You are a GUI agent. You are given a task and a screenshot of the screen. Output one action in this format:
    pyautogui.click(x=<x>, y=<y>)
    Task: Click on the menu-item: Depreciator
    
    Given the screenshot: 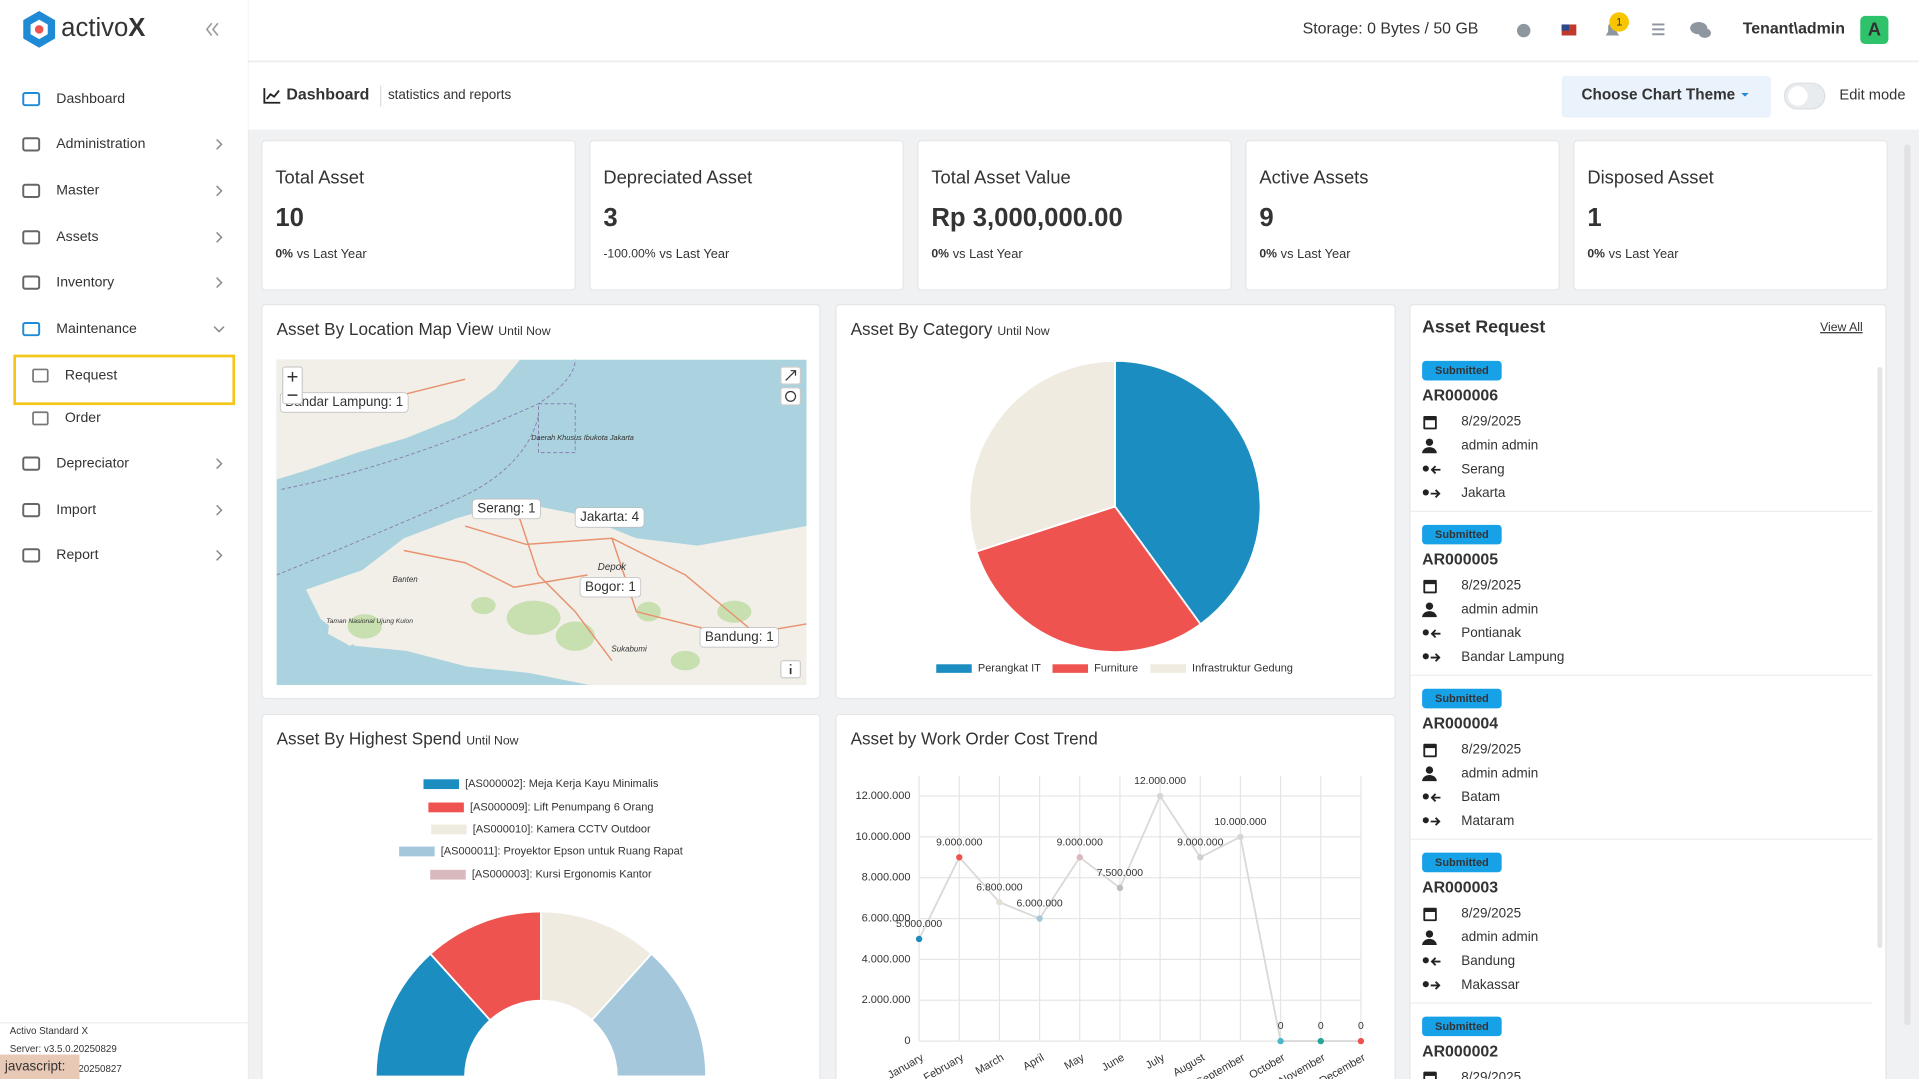 What is the action you would take?
    pyautogui.click(x=92, y=462)
    